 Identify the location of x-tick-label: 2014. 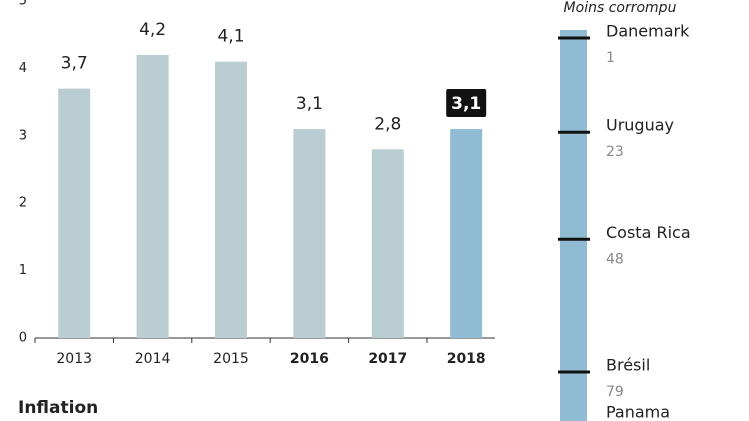
(153, 359).